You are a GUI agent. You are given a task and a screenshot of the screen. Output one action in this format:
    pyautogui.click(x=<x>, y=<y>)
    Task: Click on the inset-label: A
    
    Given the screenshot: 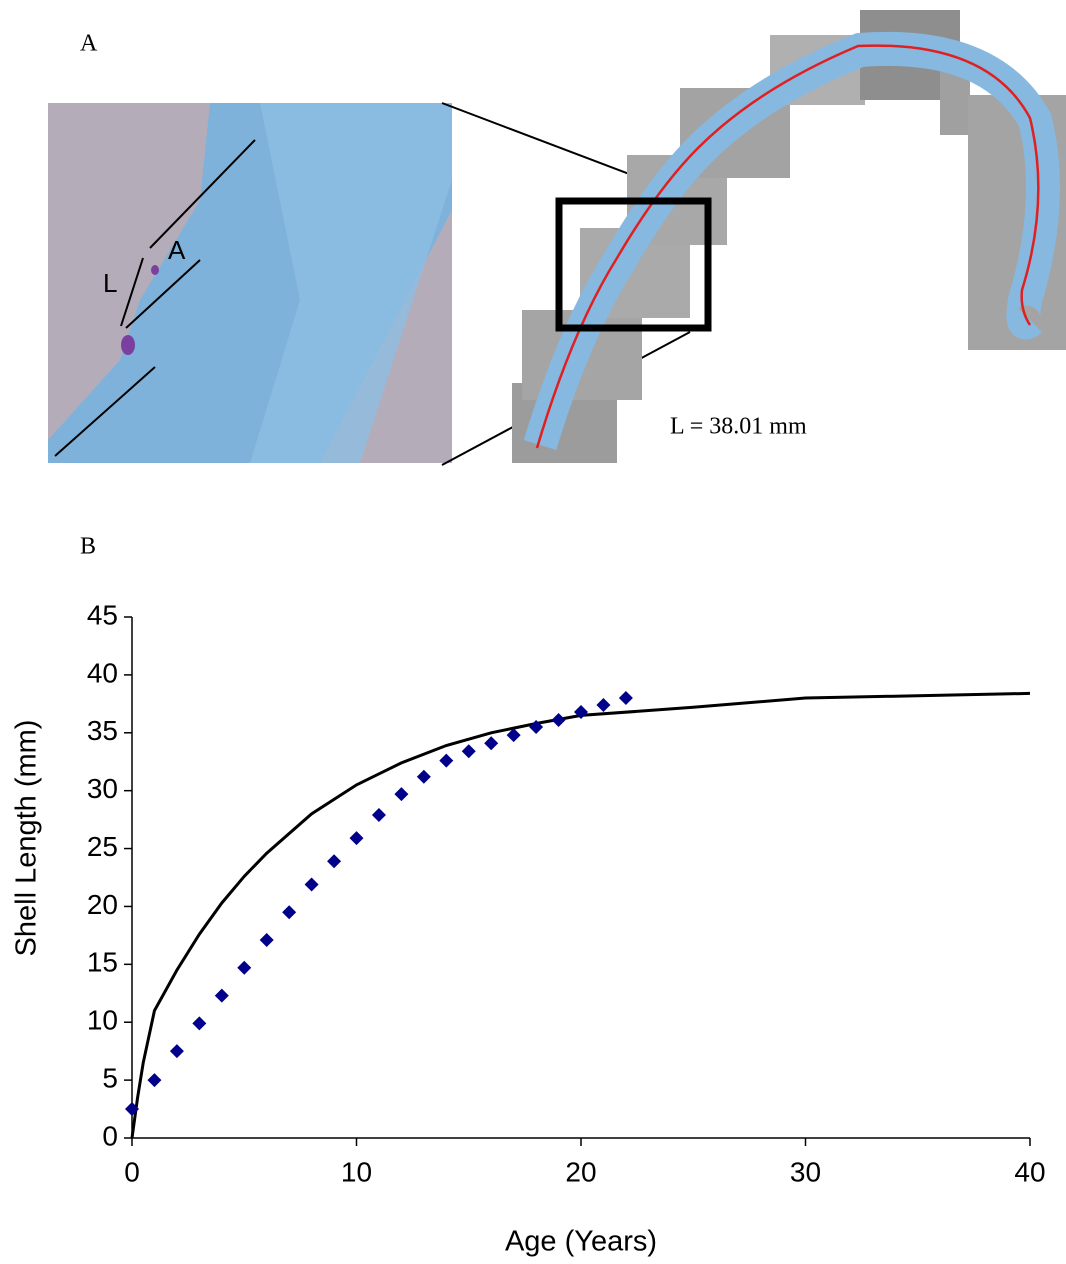 What is the action you would take?
    pyautogui.click(x=177, y=250)
    